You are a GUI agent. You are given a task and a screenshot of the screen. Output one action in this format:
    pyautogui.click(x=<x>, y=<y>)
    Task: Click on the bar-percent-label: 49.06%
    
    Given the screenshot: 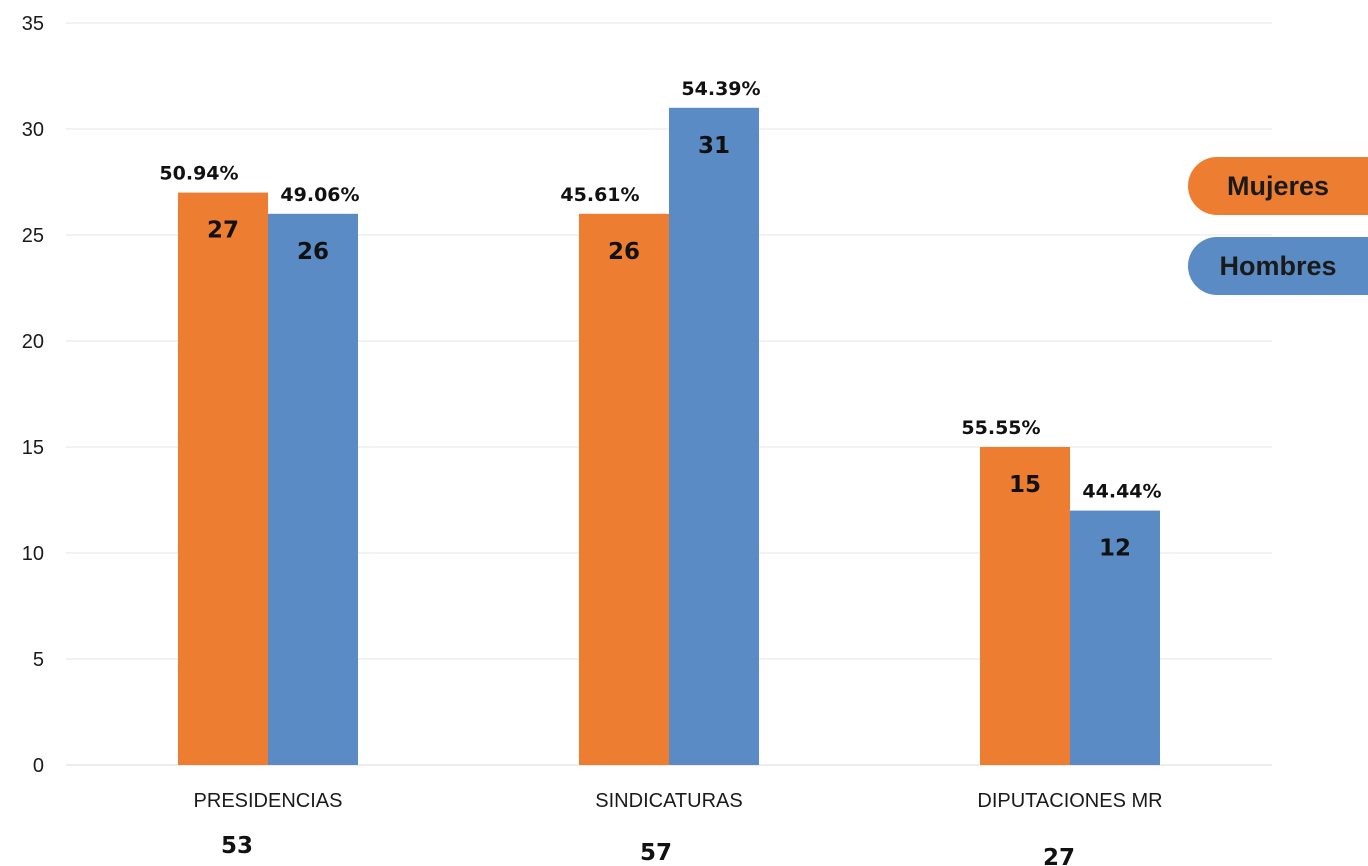 What is the action you would take?
    pyautogui.click(x=319, y=195)
    